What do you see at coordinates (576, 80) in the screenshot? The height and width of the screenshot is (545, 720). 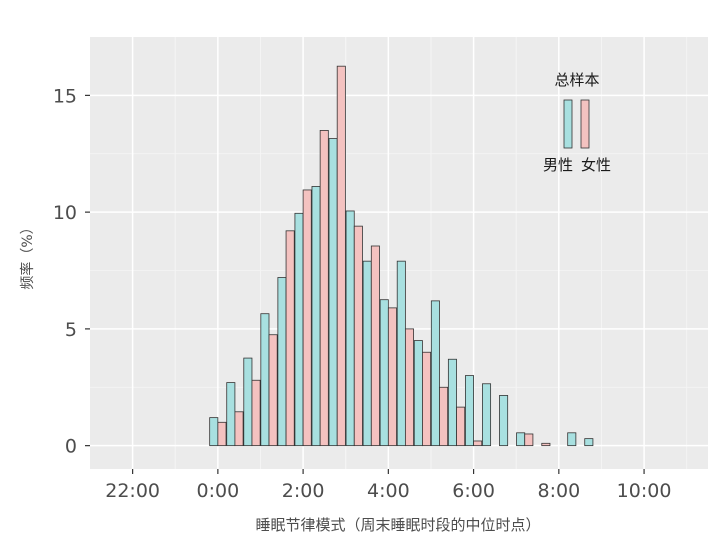 I see `legend-title: 总样本` at bounding box center [576, 80].